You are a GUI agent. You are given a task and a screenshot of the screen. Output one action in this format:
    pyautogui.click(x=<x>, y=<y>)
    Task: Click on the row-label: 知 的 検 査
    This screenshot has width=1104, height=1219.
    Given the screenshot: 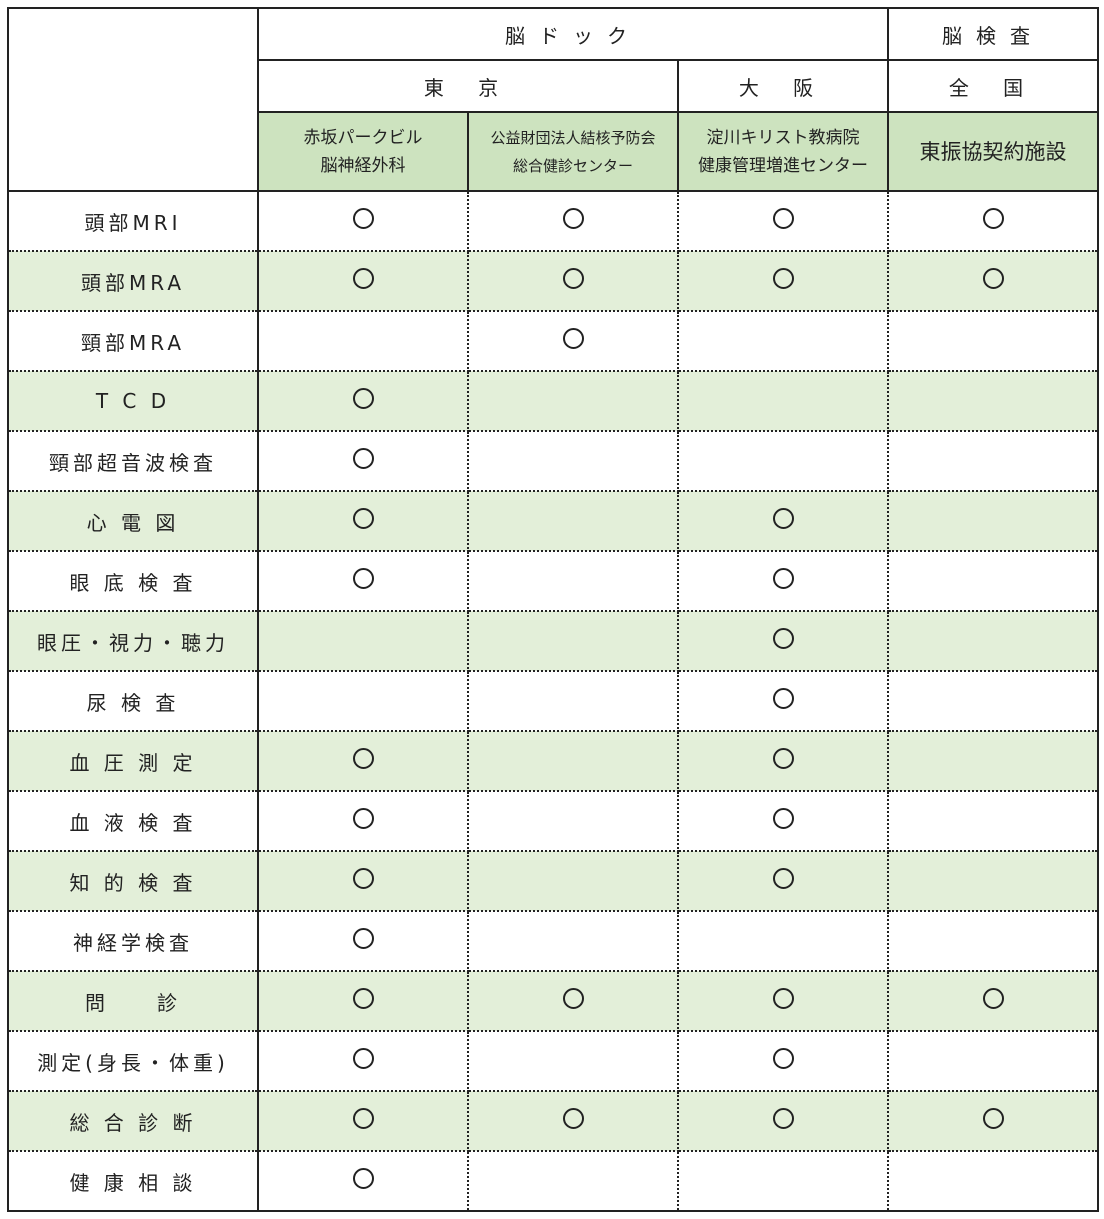 What is the action you would take?
    pyautogui.click(x=133, y=881)
    